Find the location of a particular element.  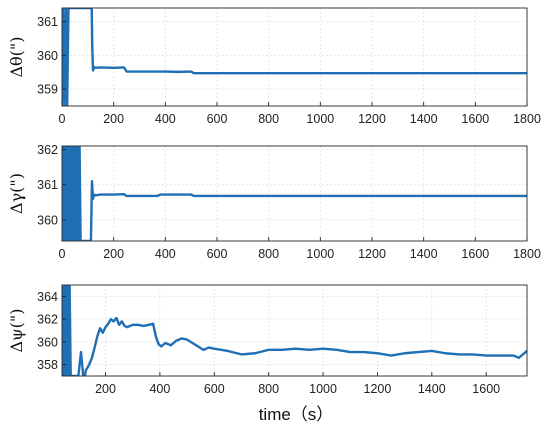

y-tick-label: 358 is located at coordinates (47, 365).